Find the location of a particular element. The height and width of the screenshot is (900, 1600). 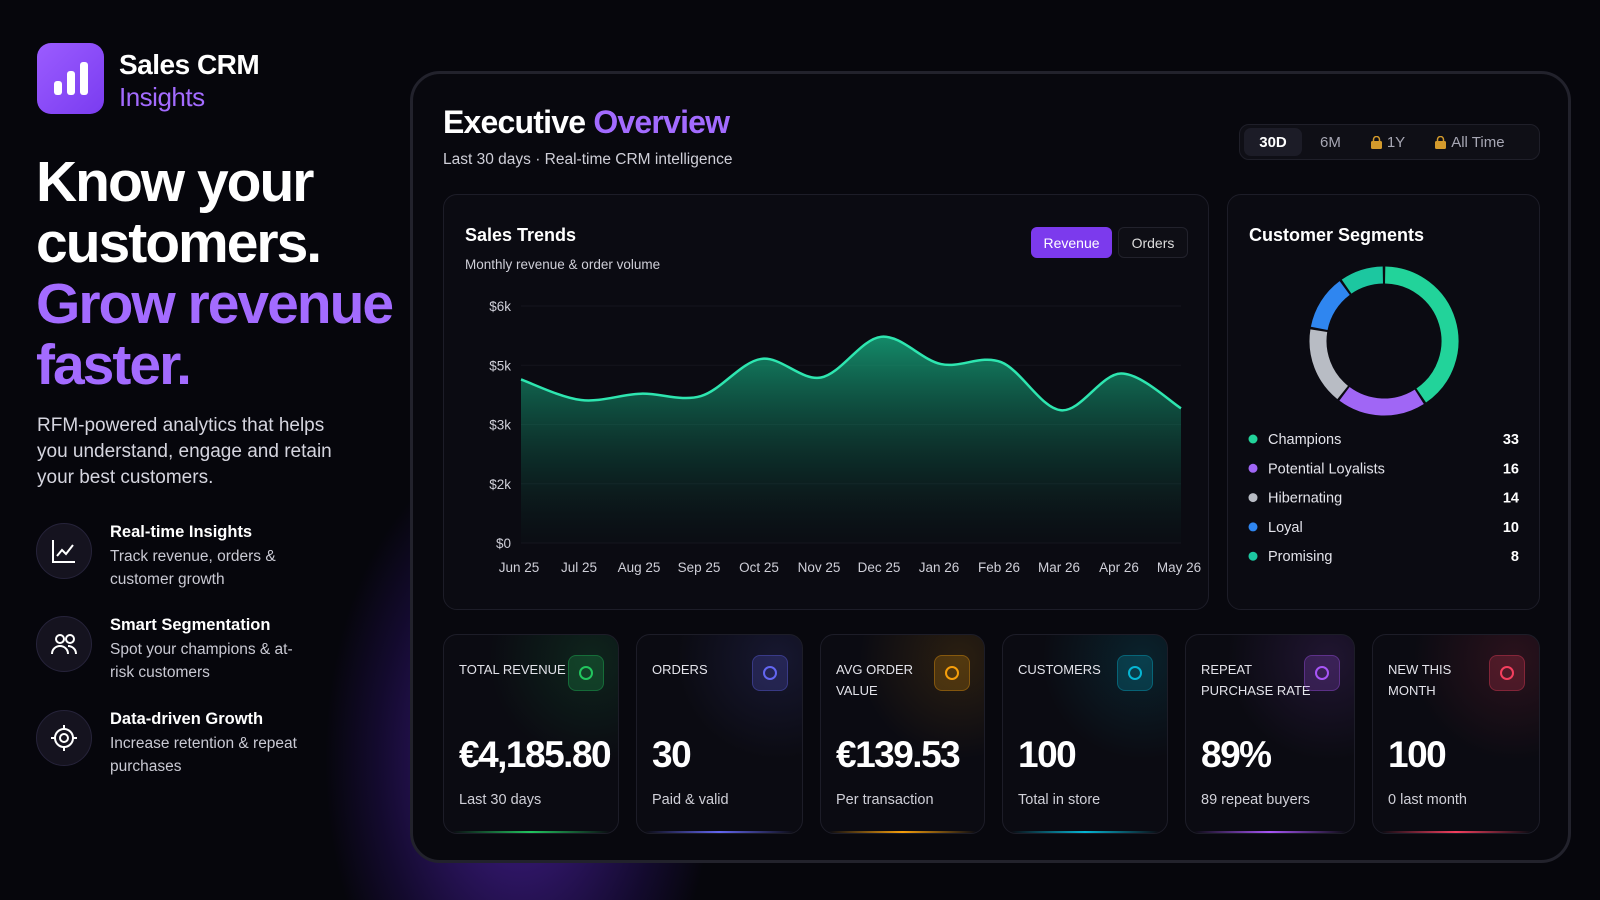

kpi-label: REPEAT PURCHASE RATE is located at coordinates (1256, 680).